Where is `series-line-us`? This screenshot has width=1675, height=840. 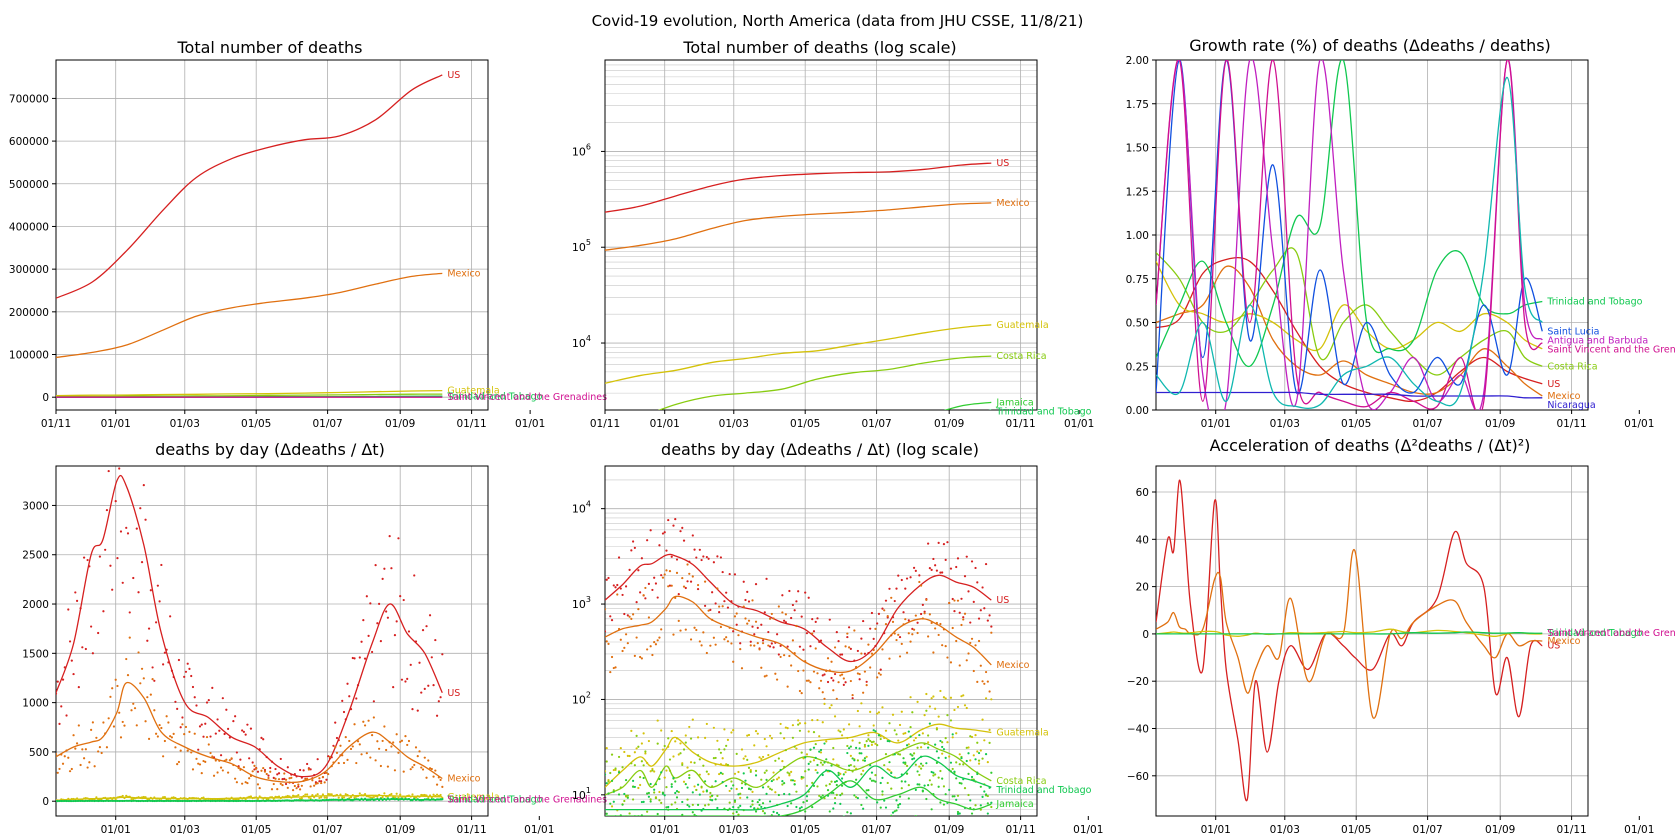 series-line-us is located at coordinates (249, 626).